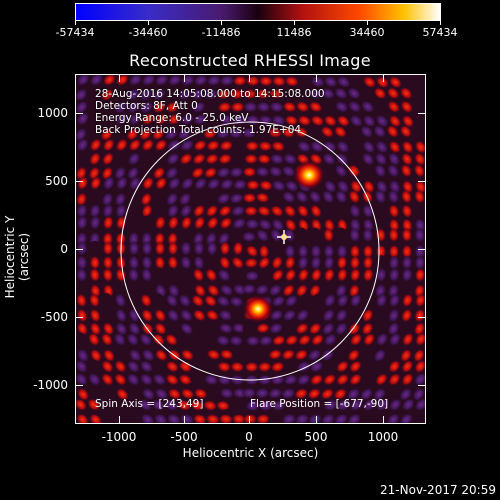  What do you see at coordinates (249, 437) in the screenshot?
I see `x-tick-label: 0` at bounding box center [249, 437].